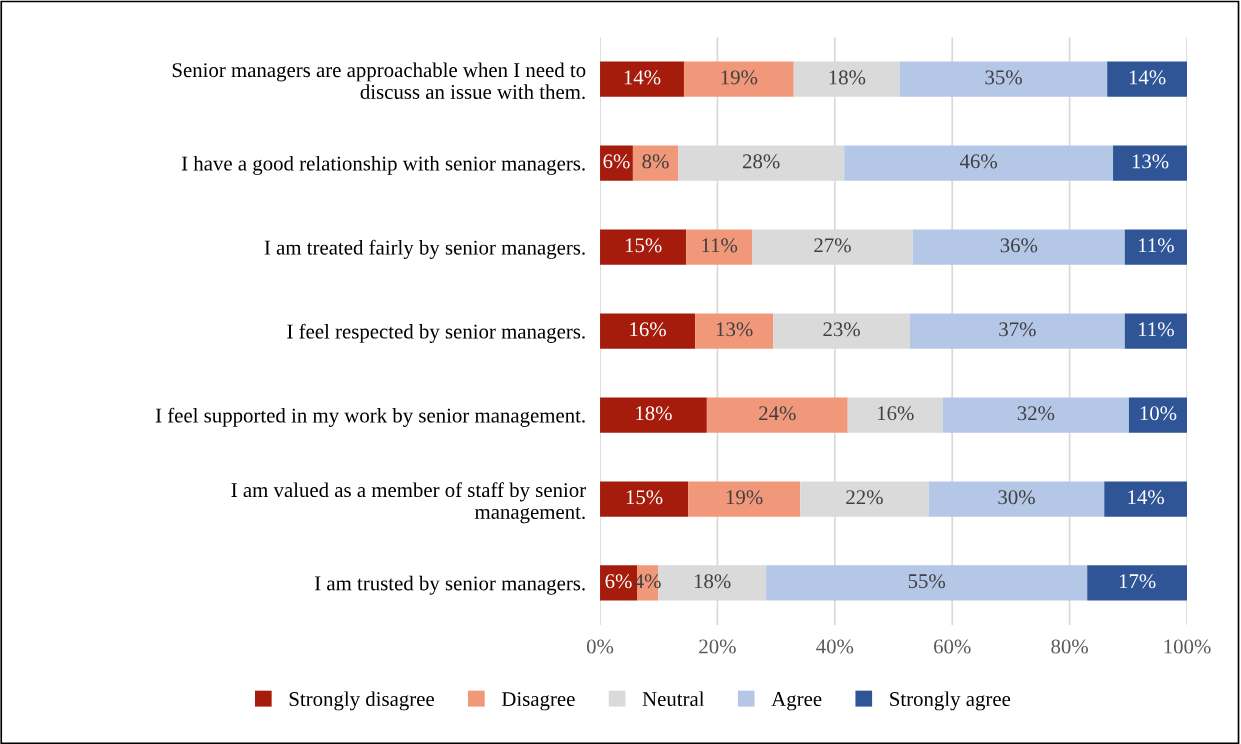 Image resolution: width=1241 pixels, height=744 pixels. I want to click on data-label: 46%, so click(978, 161).